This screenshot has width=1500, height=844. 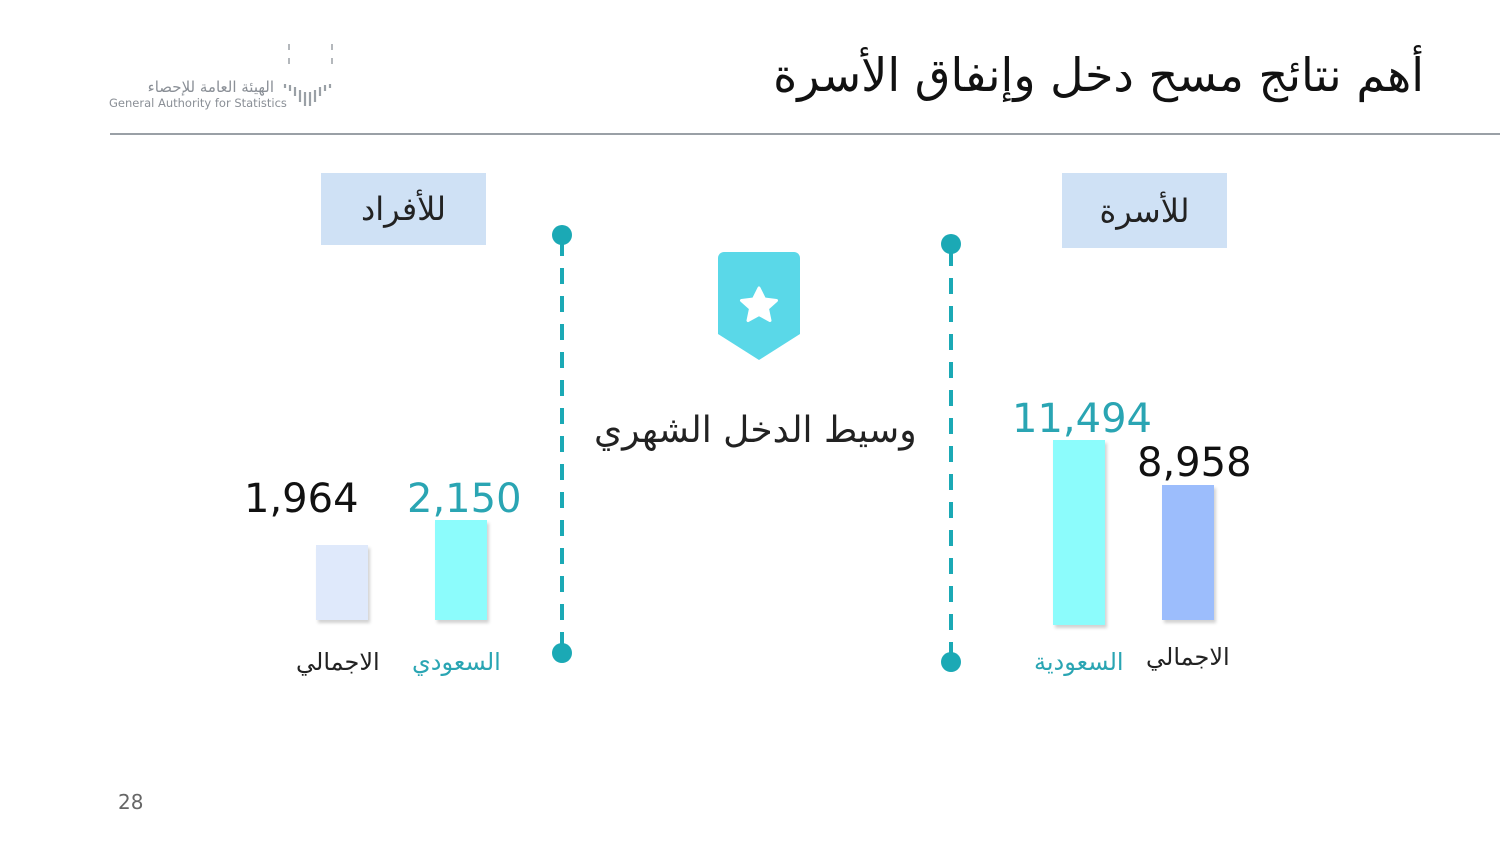 What do you see at coordinates (301, 499) in the screenshot?
I see `bar-value-individuals-total: 1,964` at bounding box center [301, 499].